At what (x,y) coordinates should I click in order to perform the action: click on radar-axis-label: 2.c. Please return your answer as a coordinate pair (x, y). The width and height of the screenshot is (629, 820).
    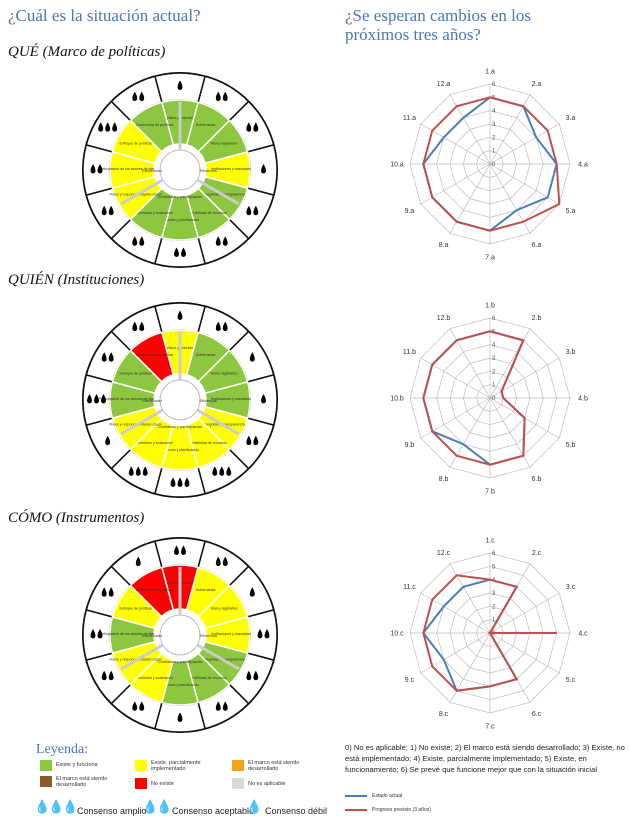
    Looking at the image, I should click on (537, 553).